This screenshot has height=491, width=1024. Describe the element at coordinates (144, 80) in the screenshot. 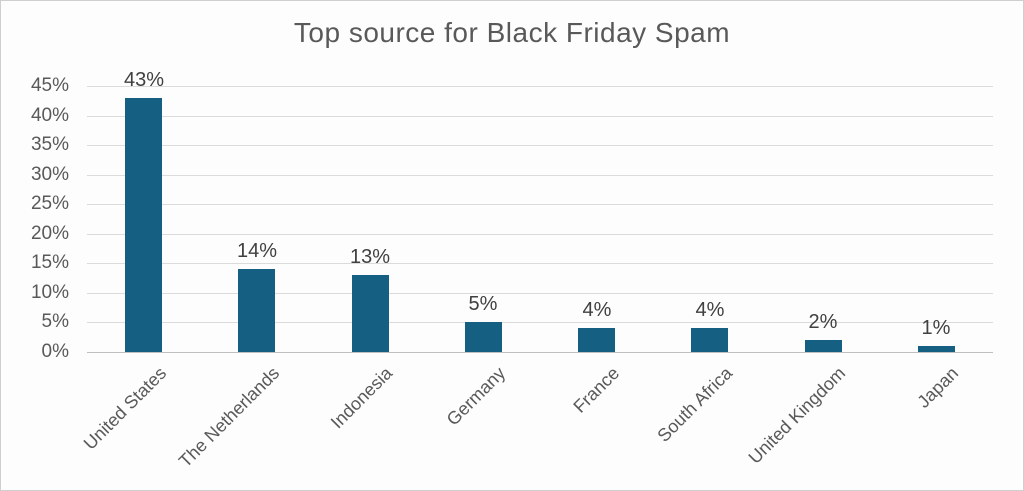

I see `data-label: 43%` at that location.